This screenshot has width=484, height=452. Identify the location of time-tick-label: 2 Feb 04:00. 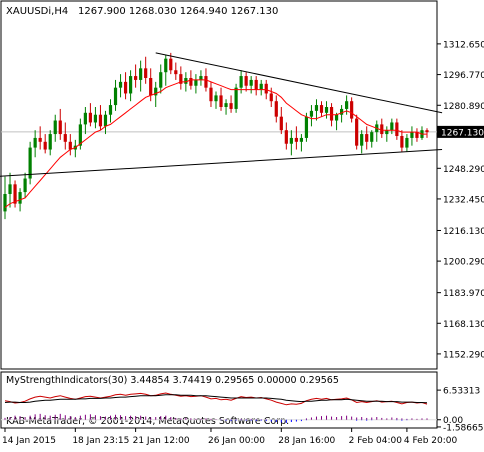
(376, 441).